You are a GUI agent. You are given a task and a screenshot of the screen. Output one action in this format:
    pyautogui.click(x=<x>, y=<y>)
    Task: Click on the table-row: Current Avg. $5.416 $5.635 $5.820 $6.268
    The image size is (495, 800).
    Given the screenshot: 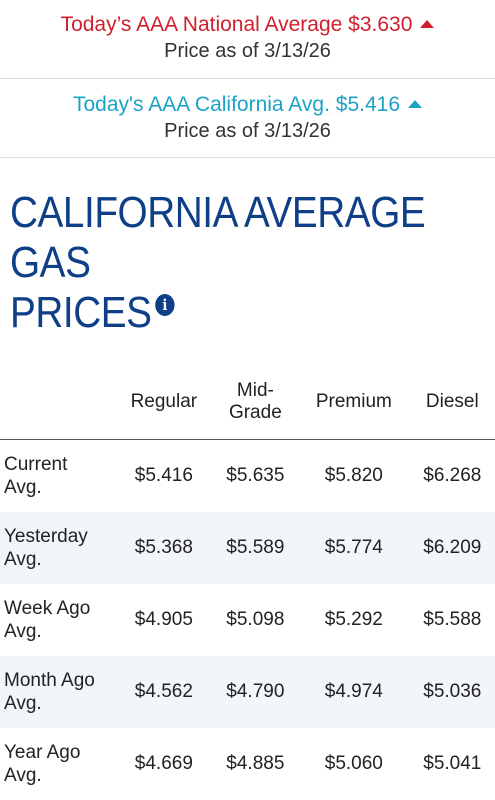 What is the action you would take?
    pyautogui.click(x=247, y=476)
    